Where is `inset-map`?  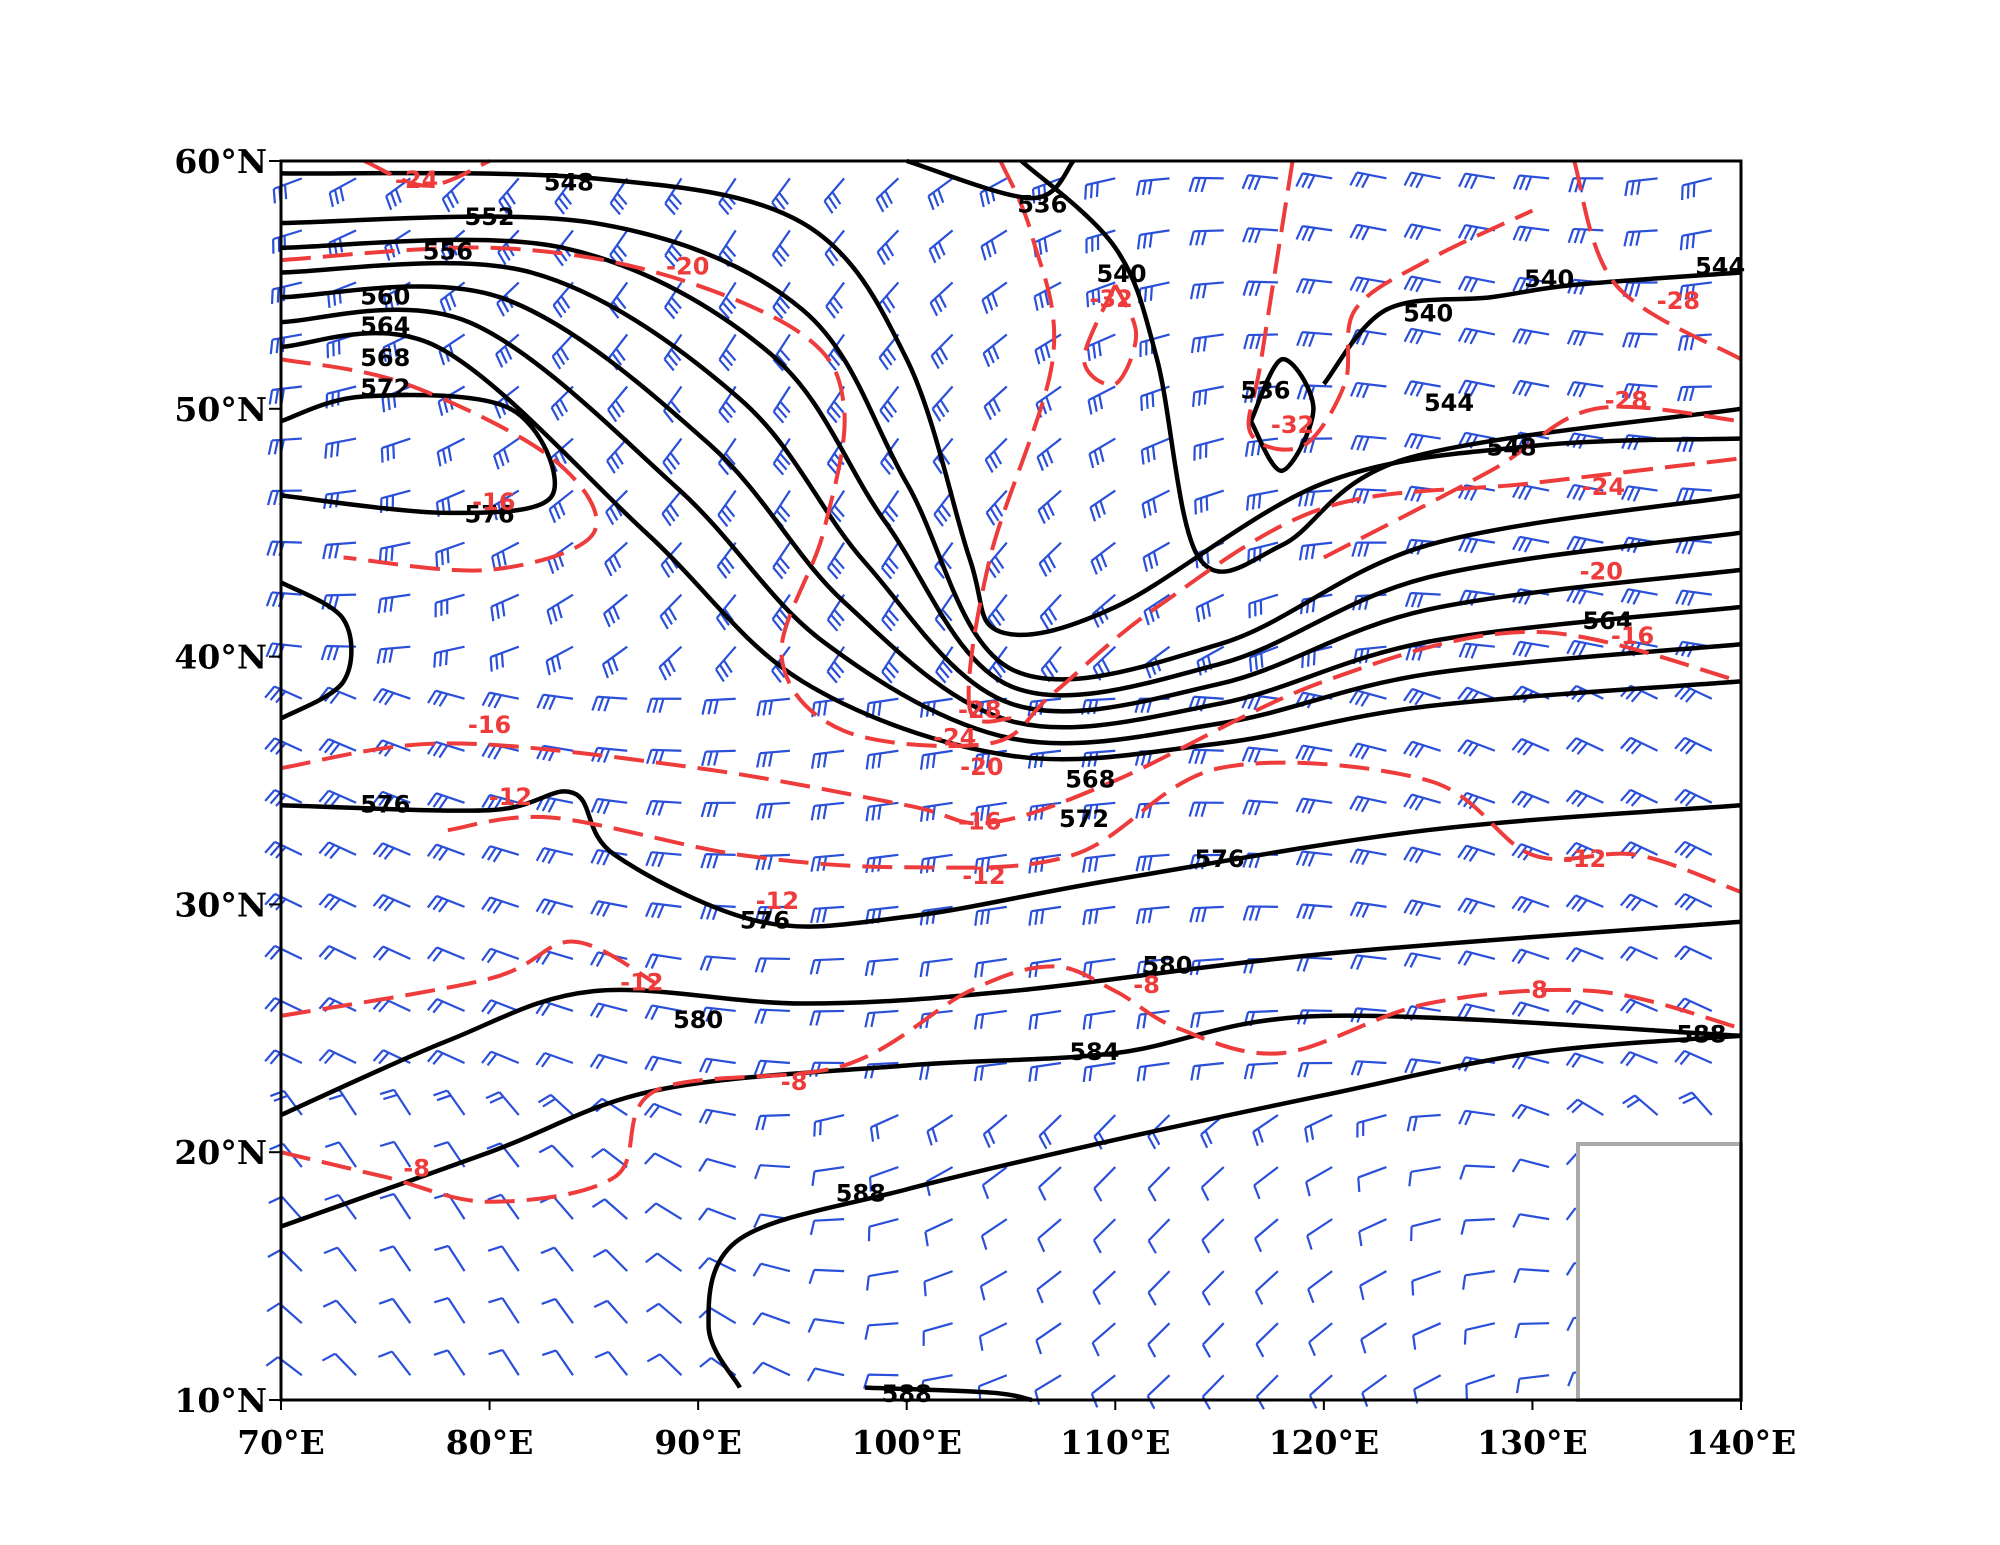 inset-map is located at coordinates (1659, 1272).